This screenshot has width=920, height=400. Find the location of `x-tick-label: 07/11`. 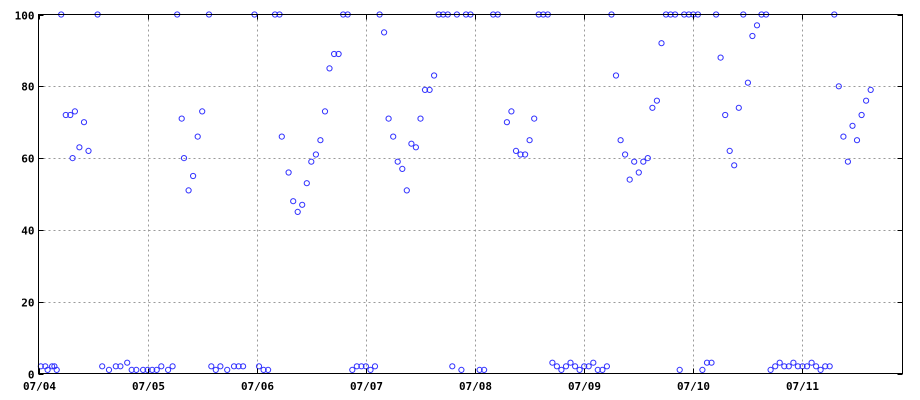

x-tick-label: 07/11 is located at coordinates (802, 386).